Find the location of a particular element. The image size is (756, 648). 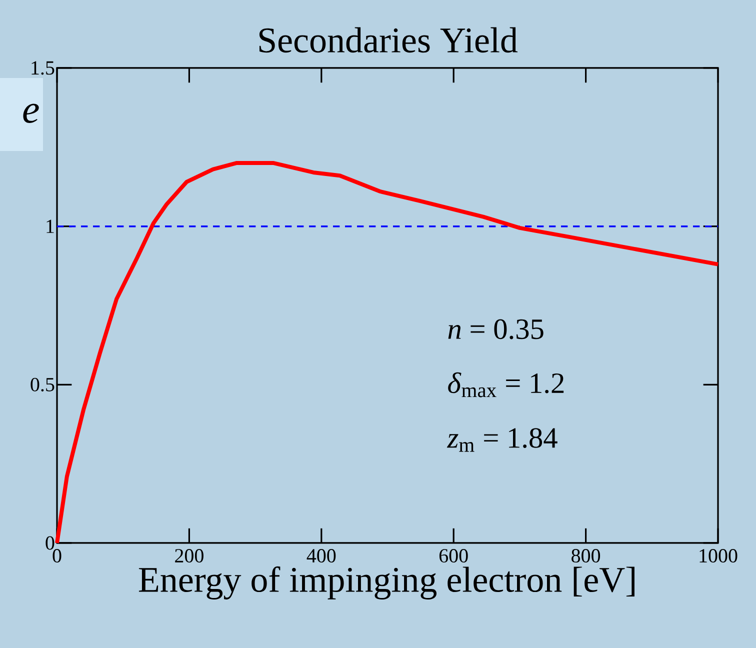

x-tick-label: 200 is located at coordinates (189, 556).